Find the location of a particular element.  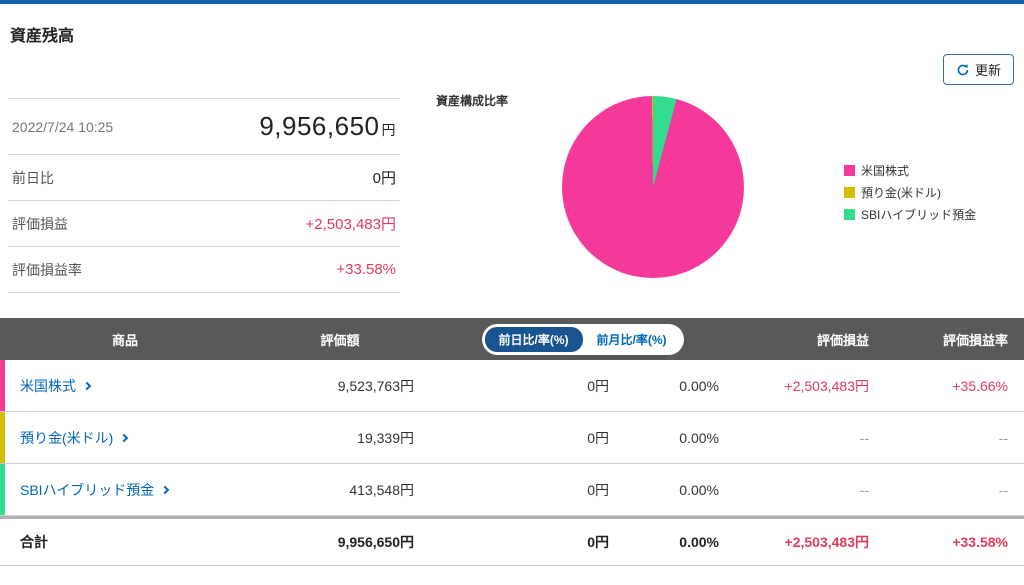

period-toggle: 前日比/率(%) 前月比/率(%) is located at coordinates (582, 339).